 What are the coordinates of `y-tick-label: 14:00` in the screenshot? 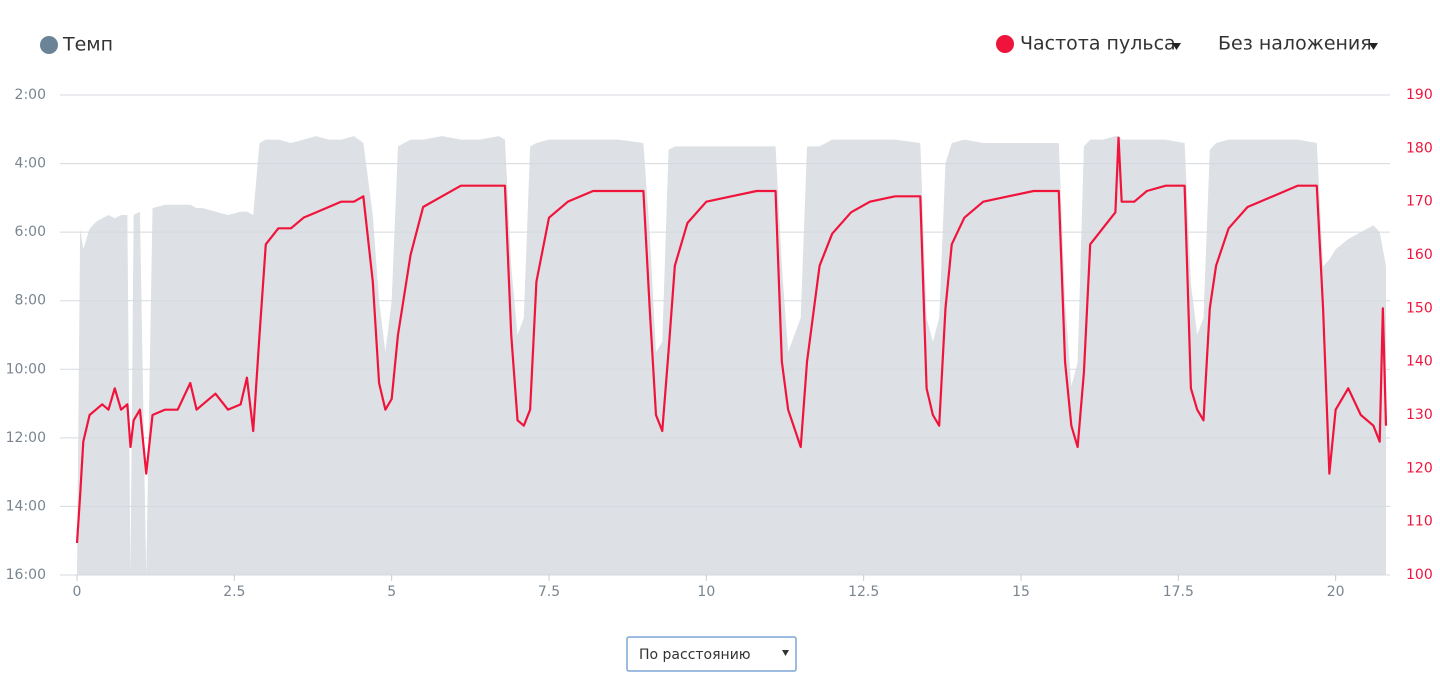 It's located at (26, 506).